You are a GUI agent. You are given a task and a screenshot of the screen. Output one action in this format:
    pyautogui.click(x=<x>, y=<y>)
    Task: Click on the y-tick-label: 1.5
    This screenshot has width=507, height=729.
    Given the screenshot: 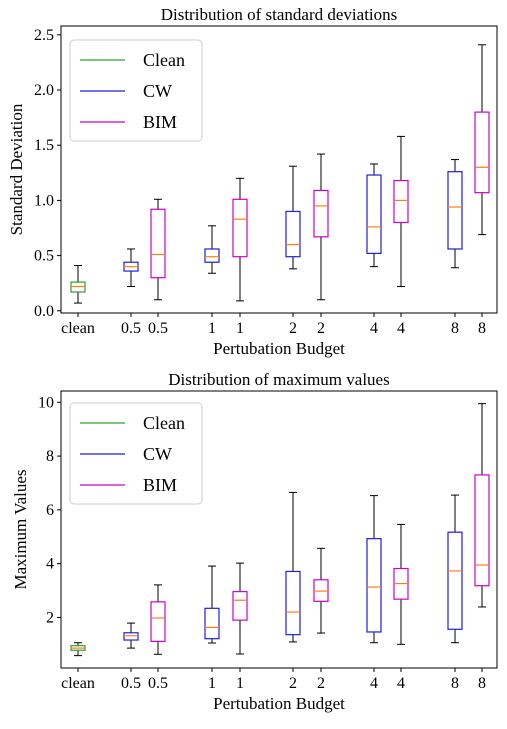 What is the action you would take?
    pyautogui.click(x=44, y=145)
    